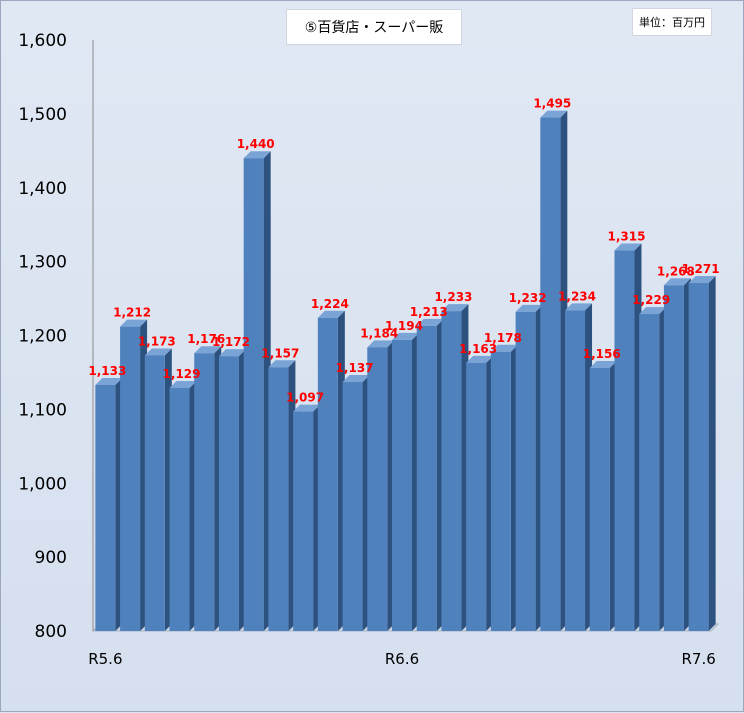 The image size is (744, 713). Describe the element at coordinates (453, 297) in the screenshot. I see `data-label: 1,233` at that location.